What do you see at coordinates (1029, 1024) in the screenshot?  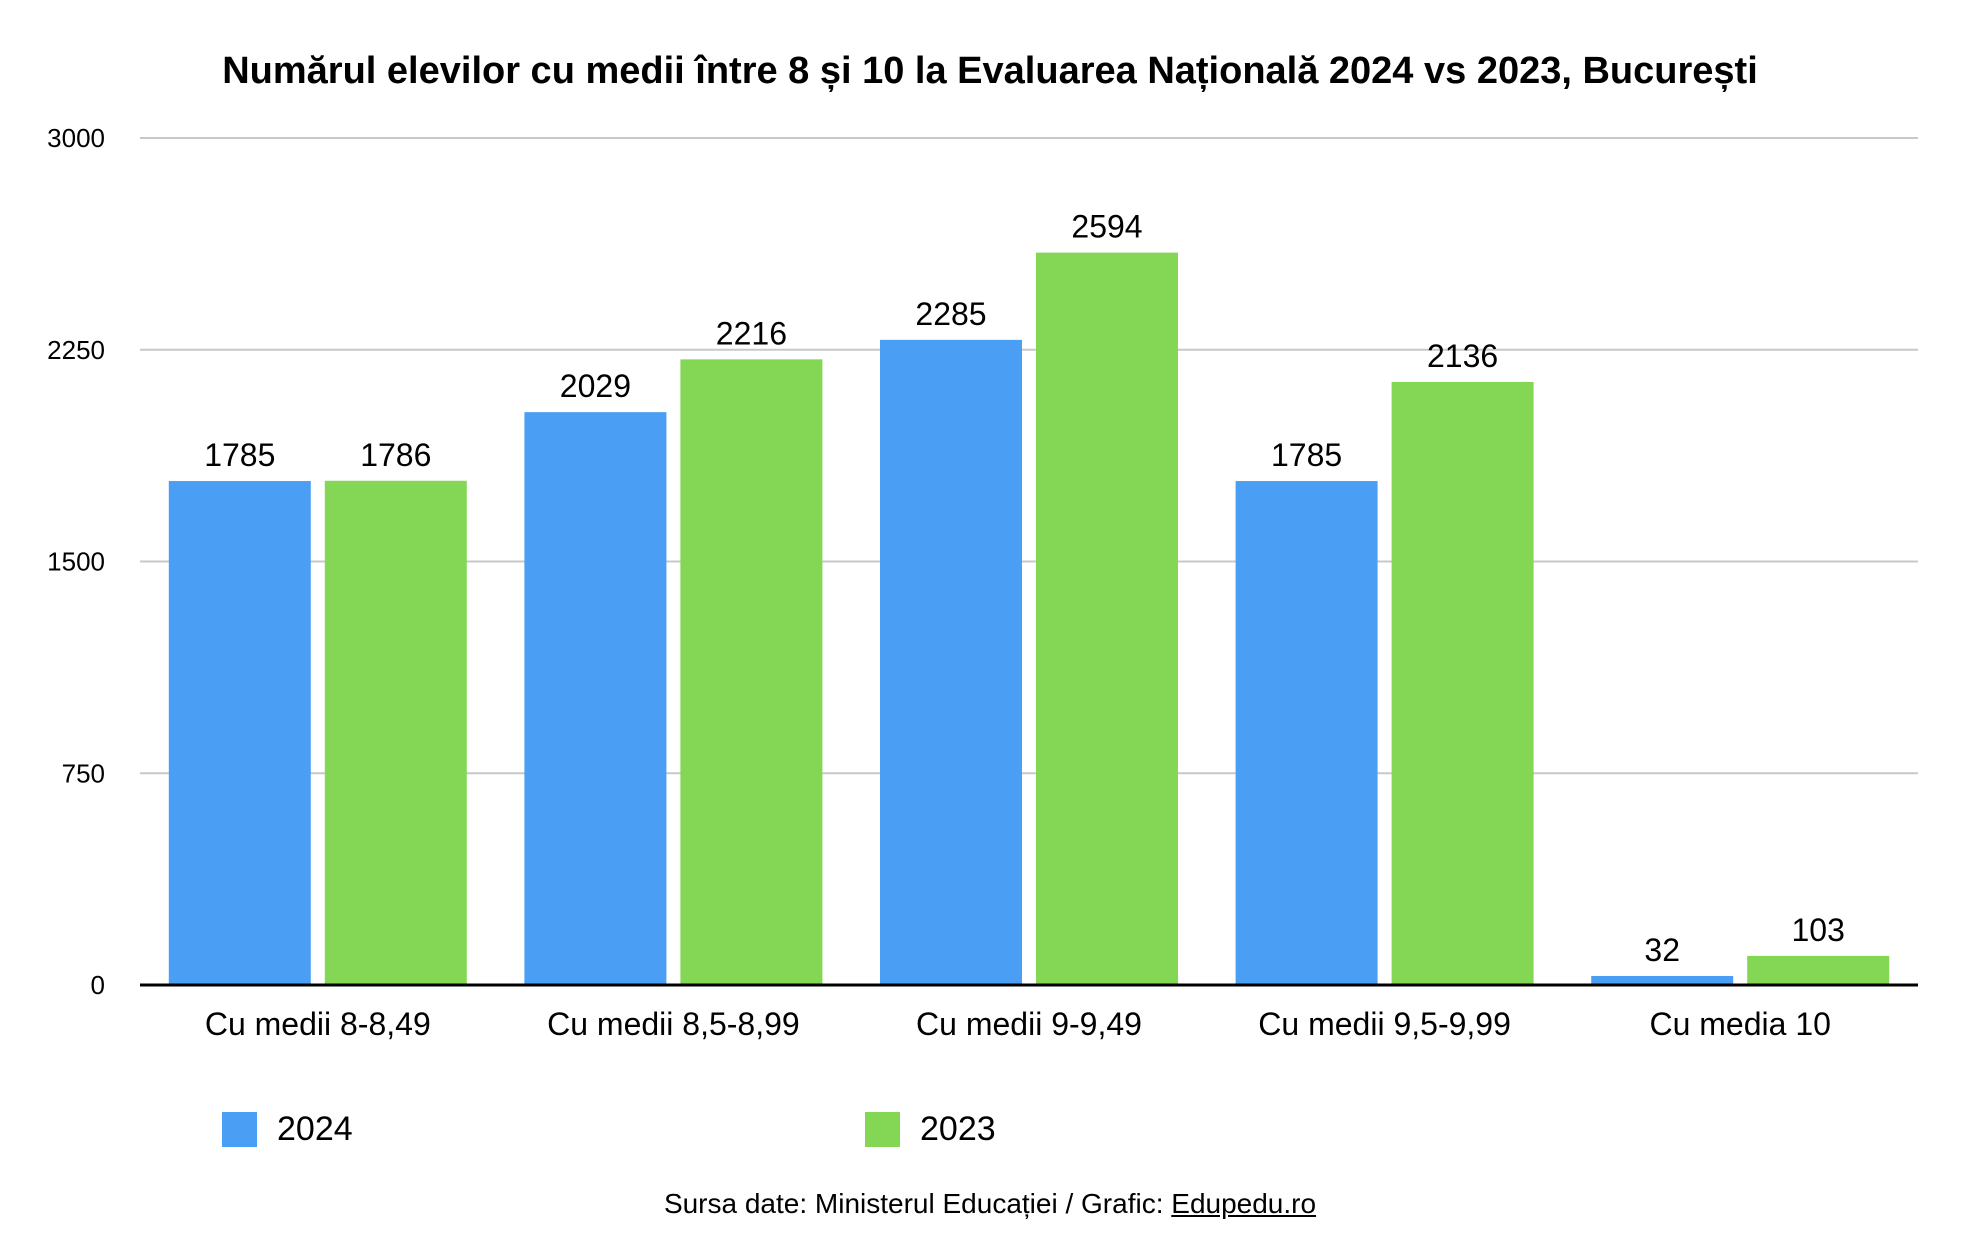 I see `x-tick-label: Cu medii 9-9,49` at bounding box center [1029, 1024].